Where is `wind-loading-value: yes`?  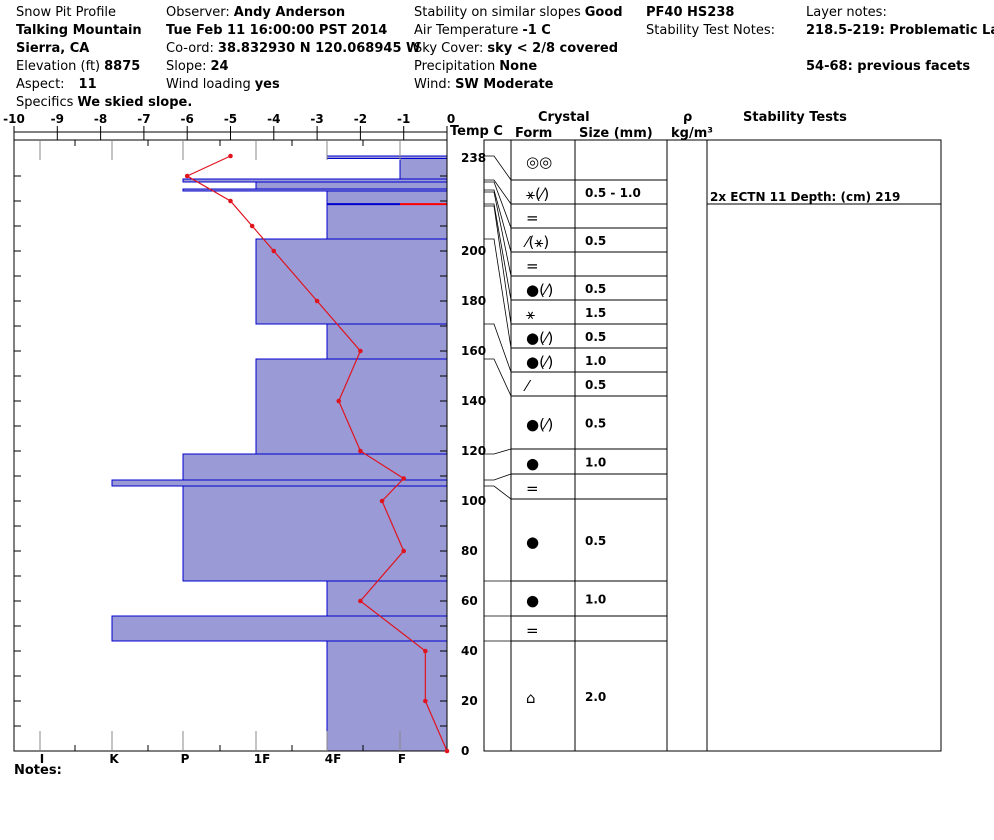
wind-loading-value: yes is located at coordinates (267, 84).